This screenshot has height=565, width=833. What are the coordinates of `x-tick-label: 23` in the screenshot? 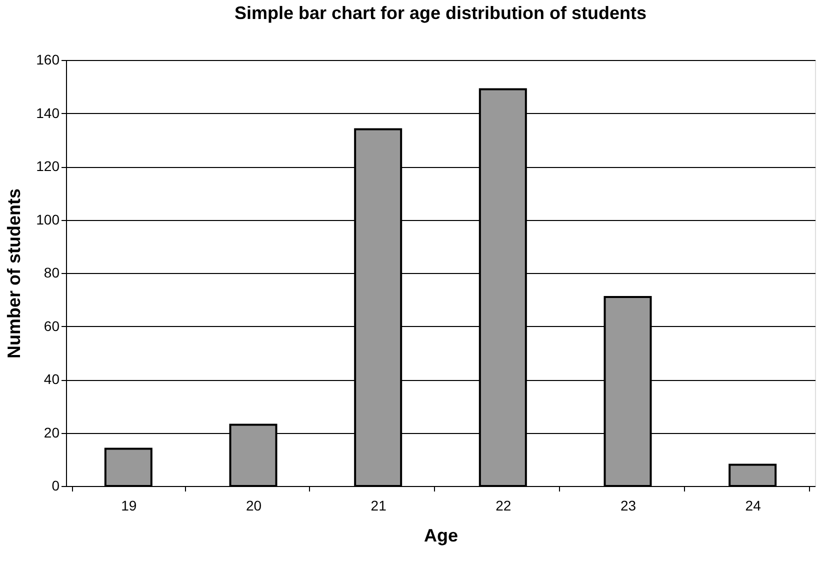 It's located at (628, 506).